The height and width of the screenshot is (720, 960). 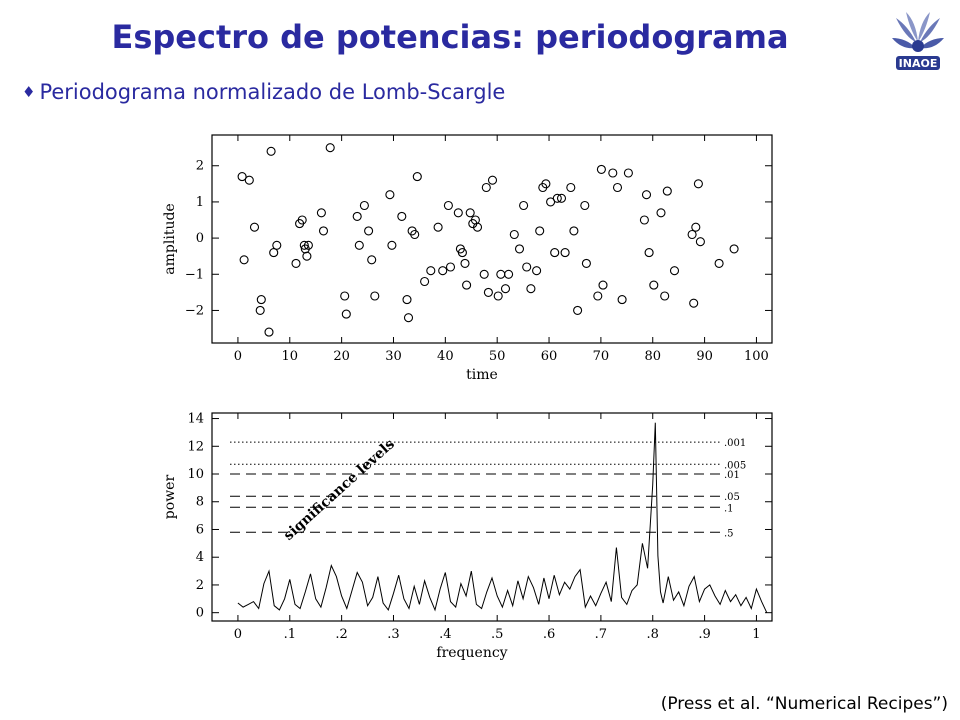 What do you see at coordinates (200, 585) in the screenshot?
I see `y-tick-label: 2` at bounding box center [200, 585].